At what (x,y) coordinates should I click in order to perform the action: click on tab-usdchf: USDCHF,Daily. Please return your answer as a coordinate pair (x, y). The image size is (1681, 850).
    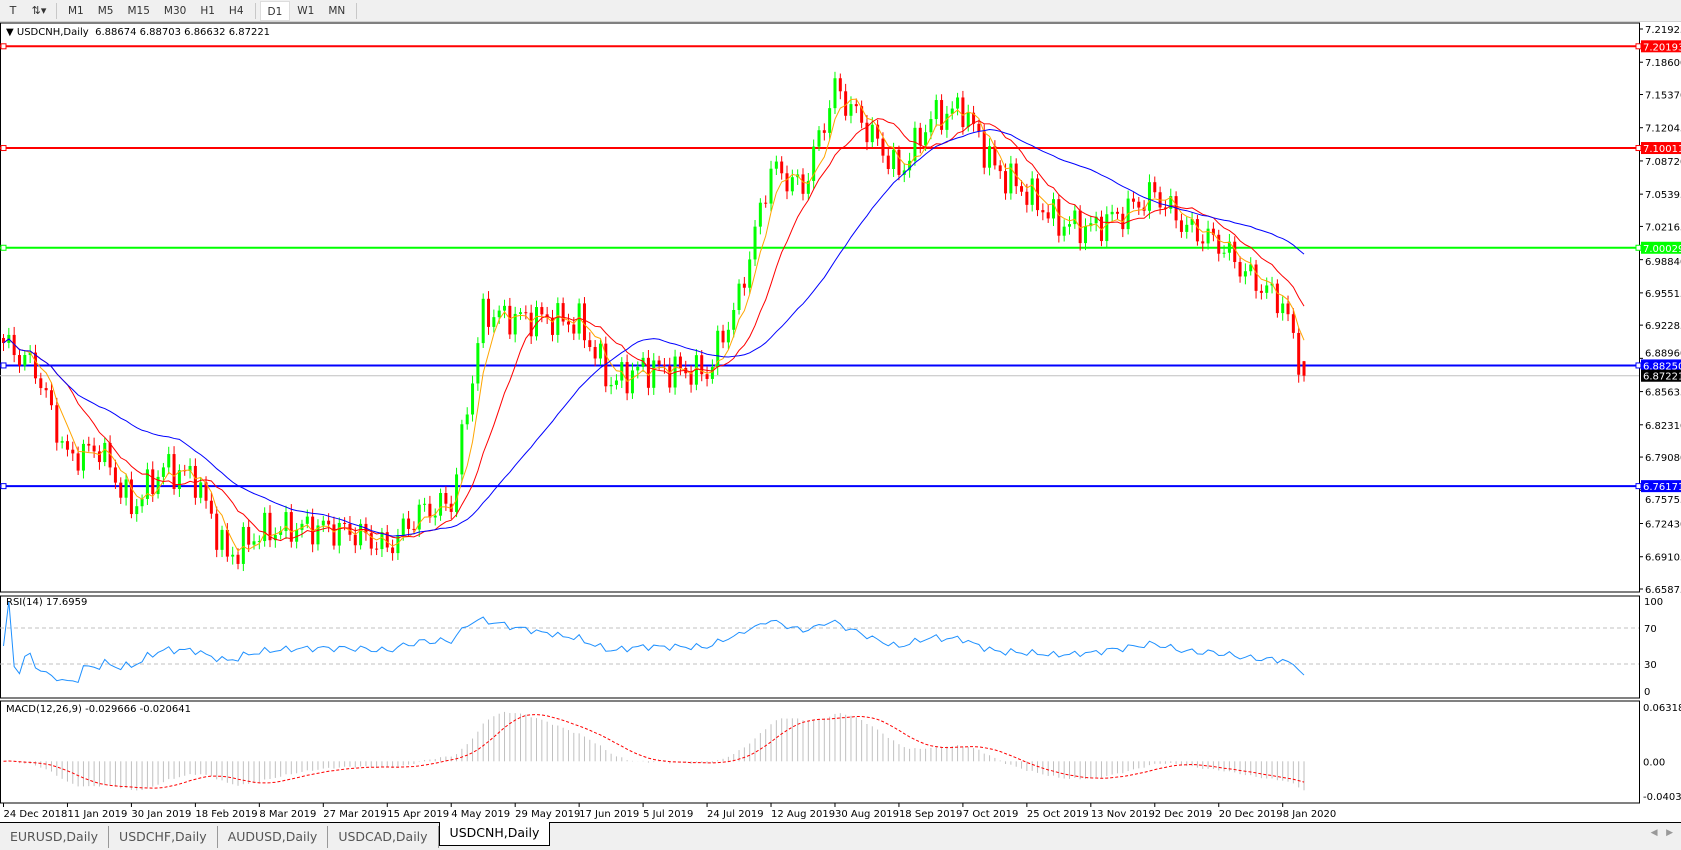
    Looking at the image, I should click on (163, 837).